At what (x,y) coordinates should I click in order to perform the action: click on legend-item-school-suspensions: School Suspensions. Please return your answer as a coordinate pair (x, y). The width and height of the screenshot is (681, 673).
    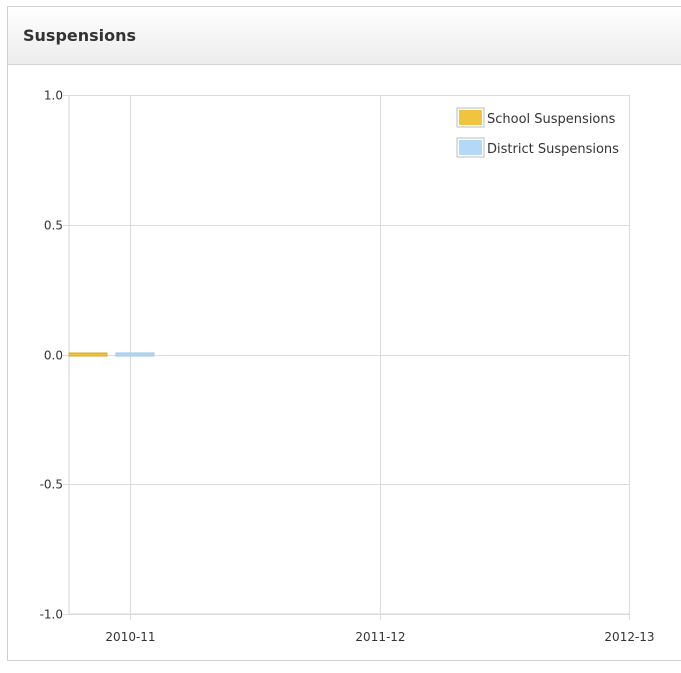
    Looking at the image, I should click on (536, 117).